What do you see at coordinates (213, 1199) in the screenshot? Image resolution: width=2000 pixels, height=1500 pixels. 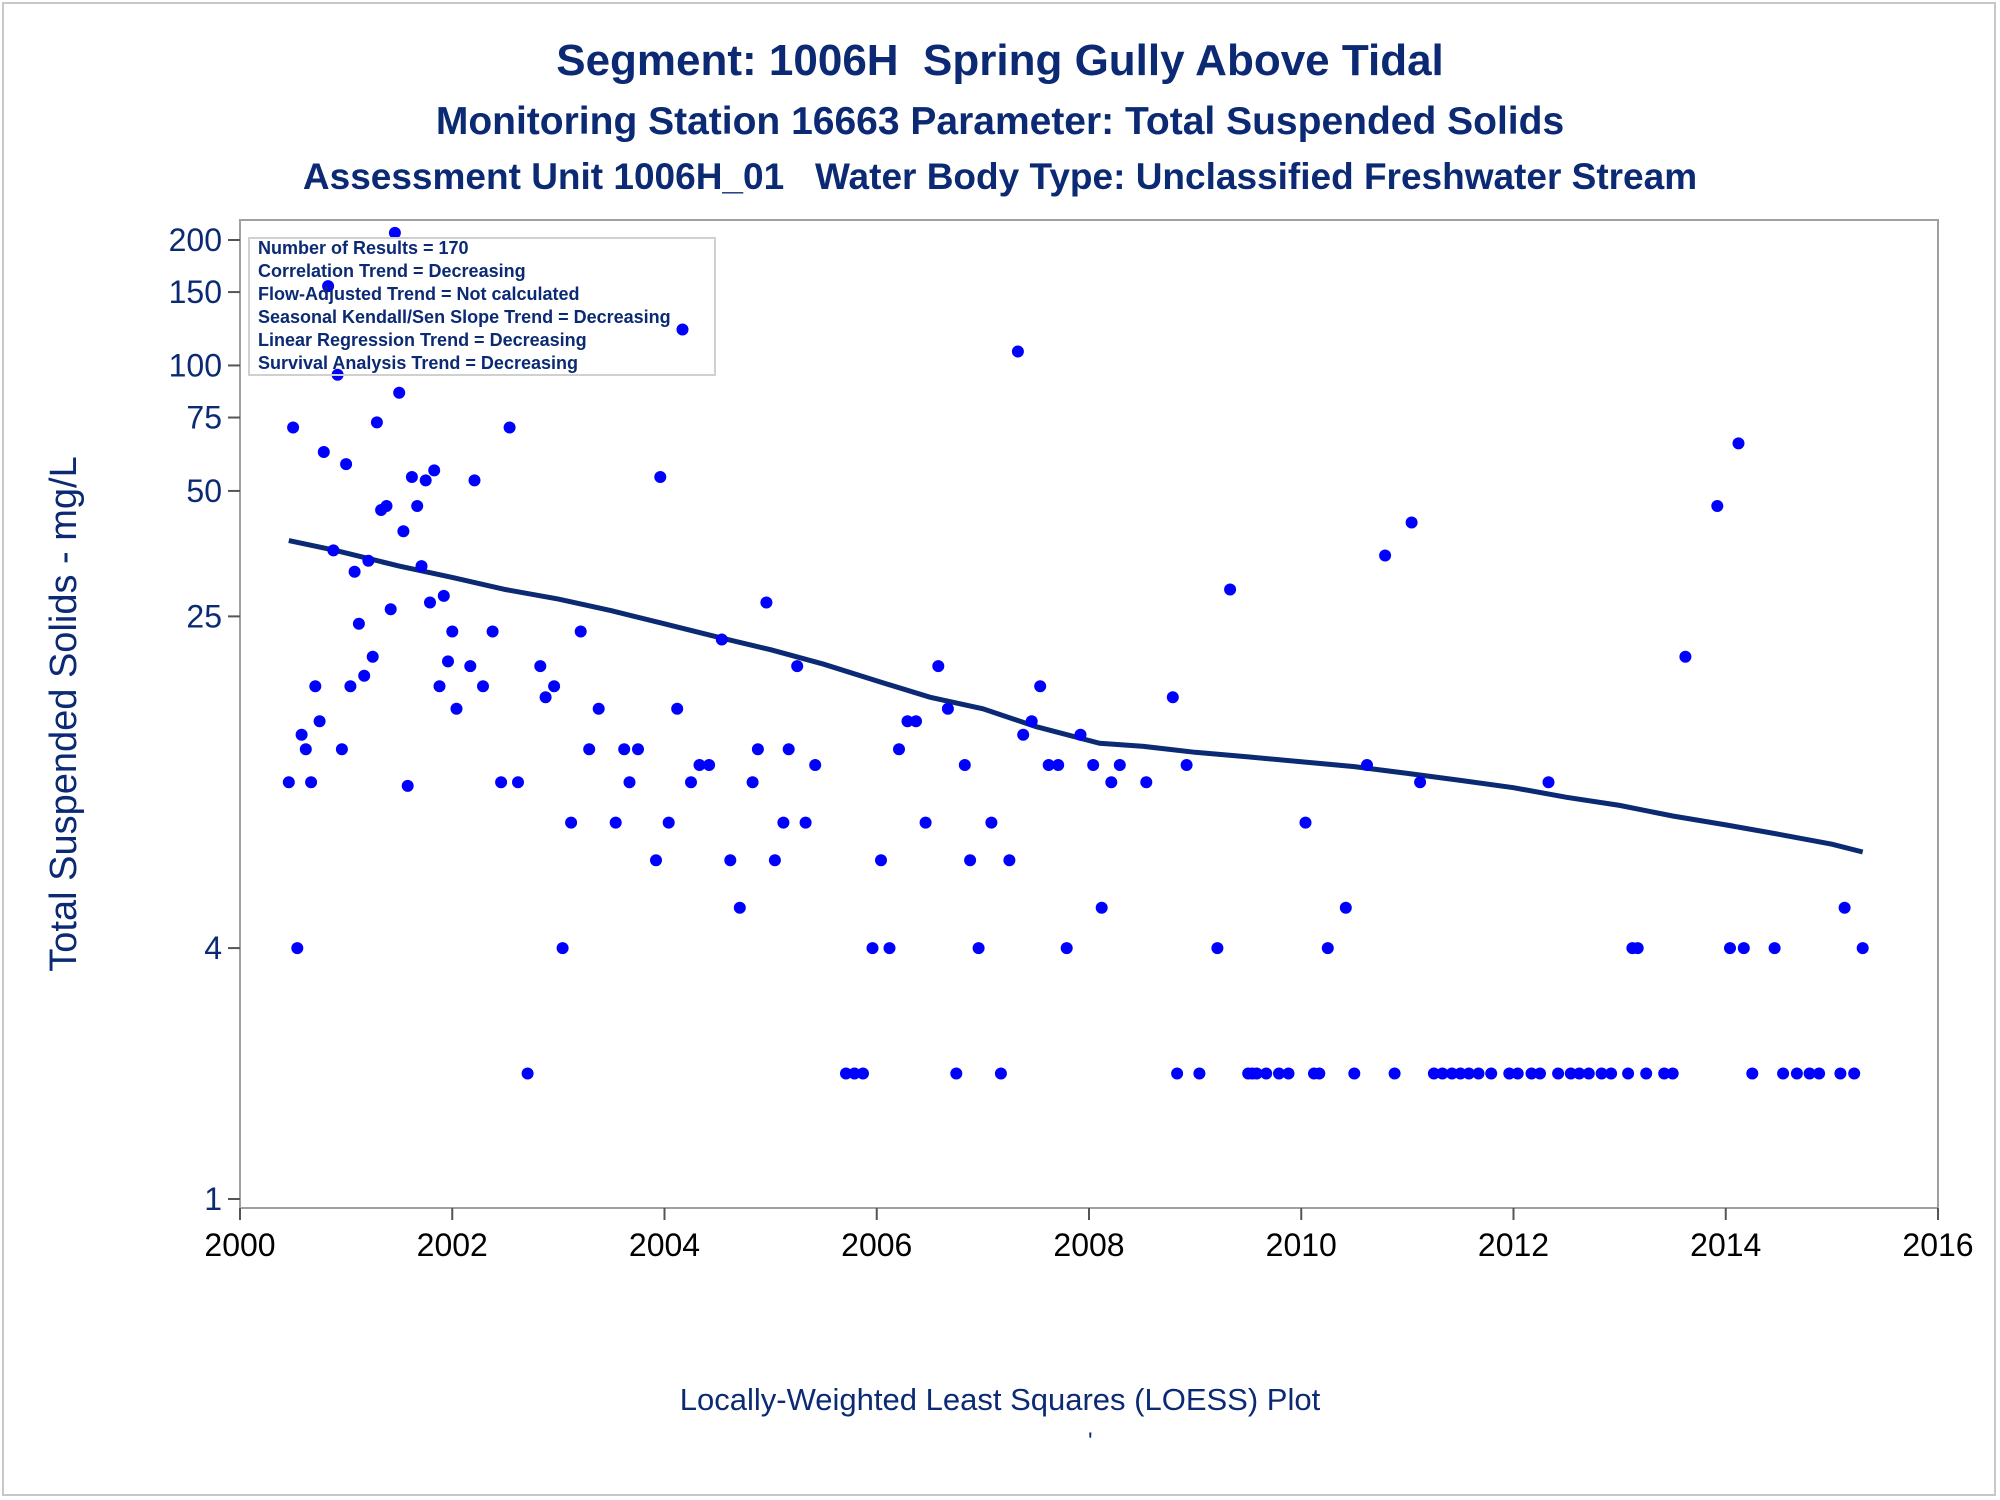 I see `y-tick-label: 1` at bounding box center [213, 1199].